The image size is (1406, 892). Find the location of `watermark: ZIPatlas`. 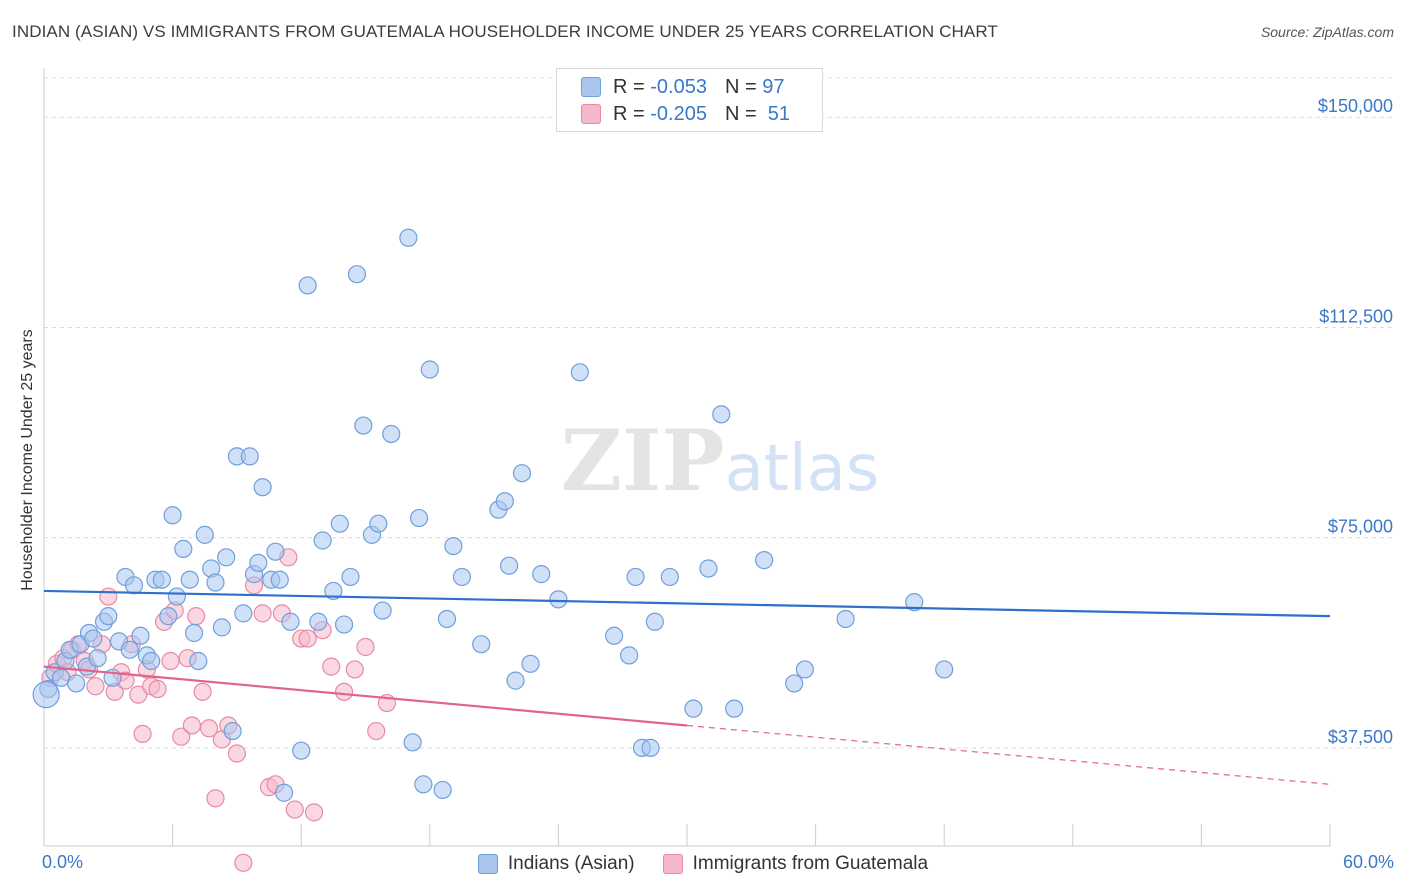

watermark: ZIPatlas is located at coordinates (720, 460).